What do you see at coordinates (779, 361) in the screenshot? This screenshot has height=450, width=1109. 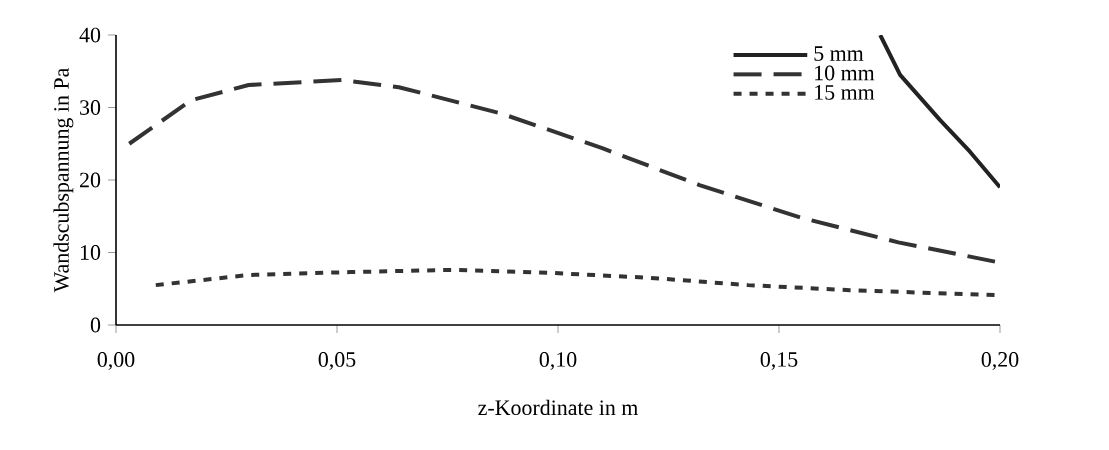 I see `x-tick-label: 0,15` at bounding box center [779, 361].